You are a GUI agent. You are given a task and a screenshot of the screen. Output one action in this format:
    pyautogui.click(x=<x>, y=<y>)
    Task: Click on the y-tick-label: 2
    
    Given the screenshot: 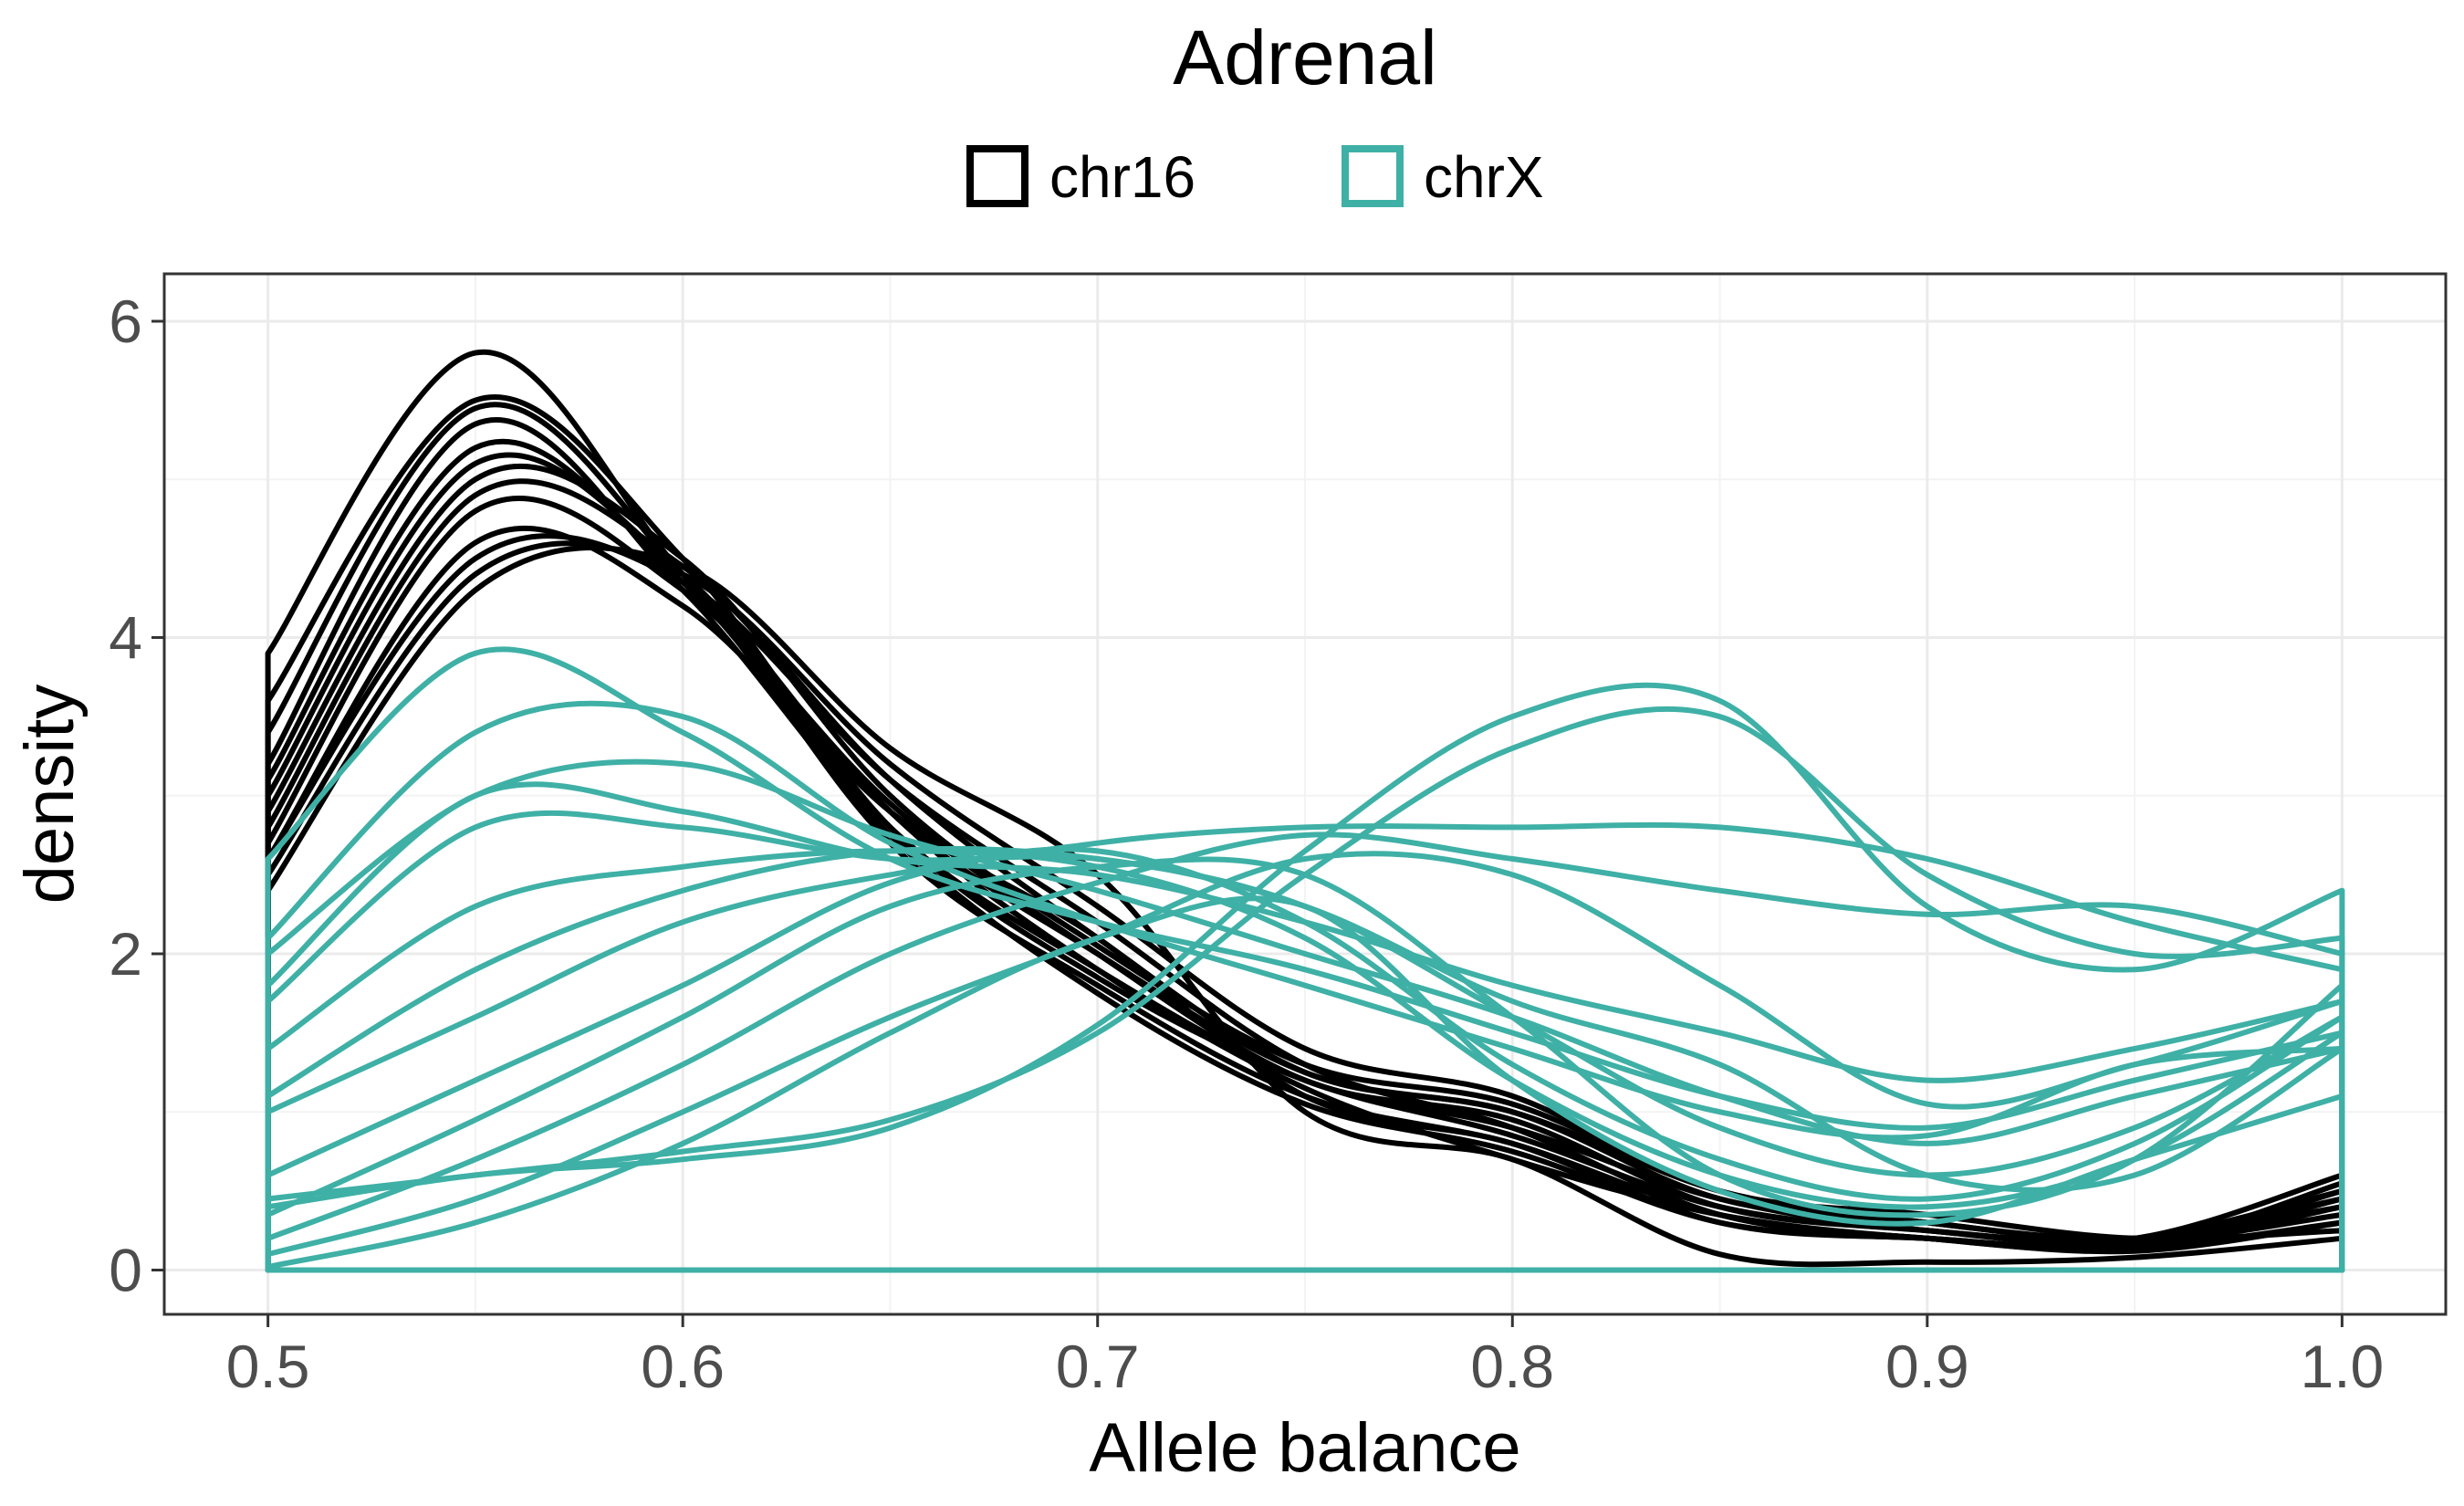 What is the action you would take?
    pyautogui.click(x=125, y=954)
    